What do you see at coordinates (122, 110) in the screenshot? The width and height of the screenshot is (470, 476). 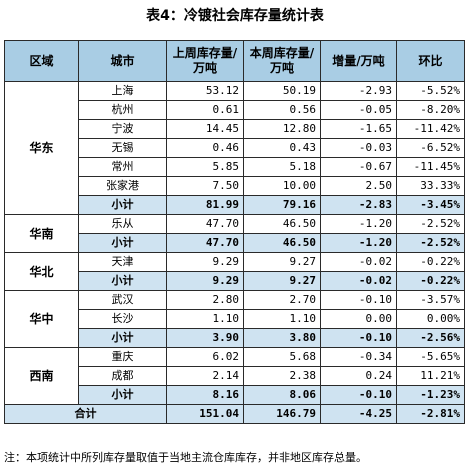 I see `city-cell: 杭州` at bounding box center [122, 110].